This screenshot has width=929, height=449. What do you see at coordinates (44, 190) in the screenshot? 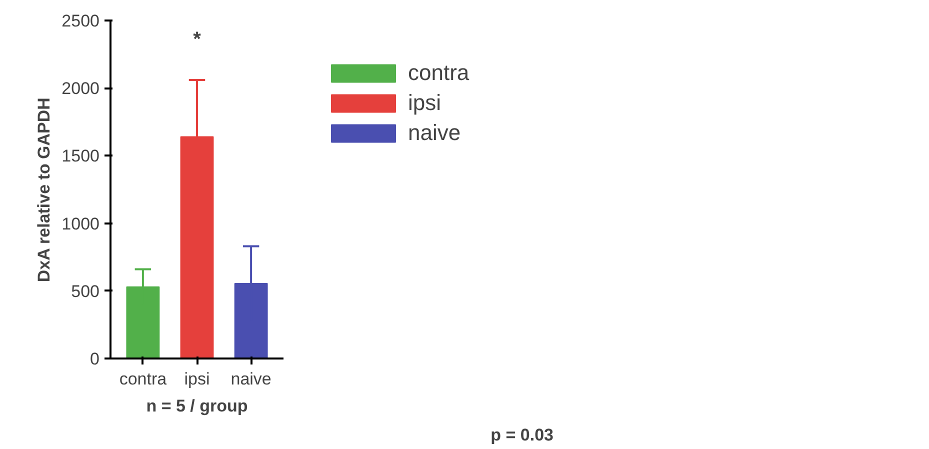
I see `y-axis-title: DxA relative to GAPDH` at bounding box center [44, 190].